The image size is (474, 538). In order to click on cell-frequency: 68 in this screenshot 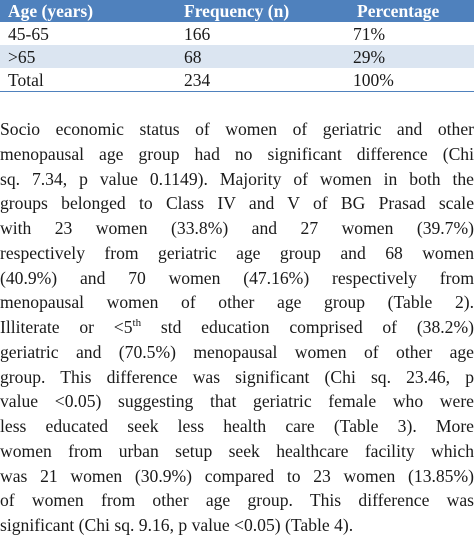, I will do `click(263, 56)`.